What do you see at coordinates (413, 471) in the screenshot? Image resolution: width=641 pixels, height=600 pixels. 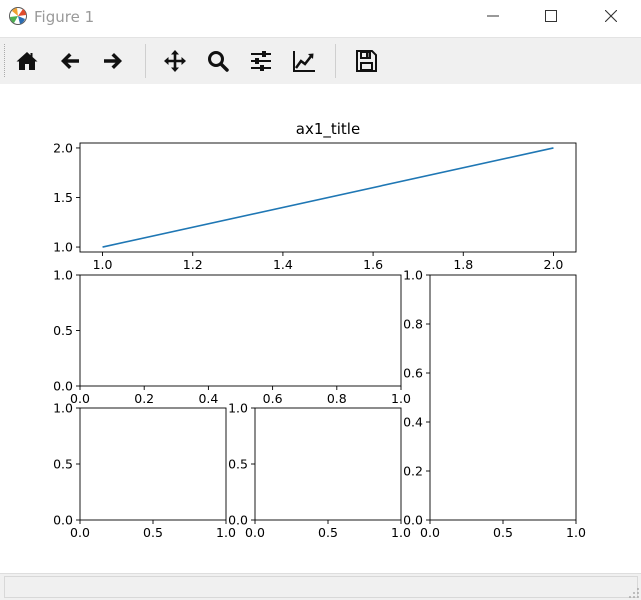 I see `y-tick-label: 0.2` at bounding box center [413, 471].